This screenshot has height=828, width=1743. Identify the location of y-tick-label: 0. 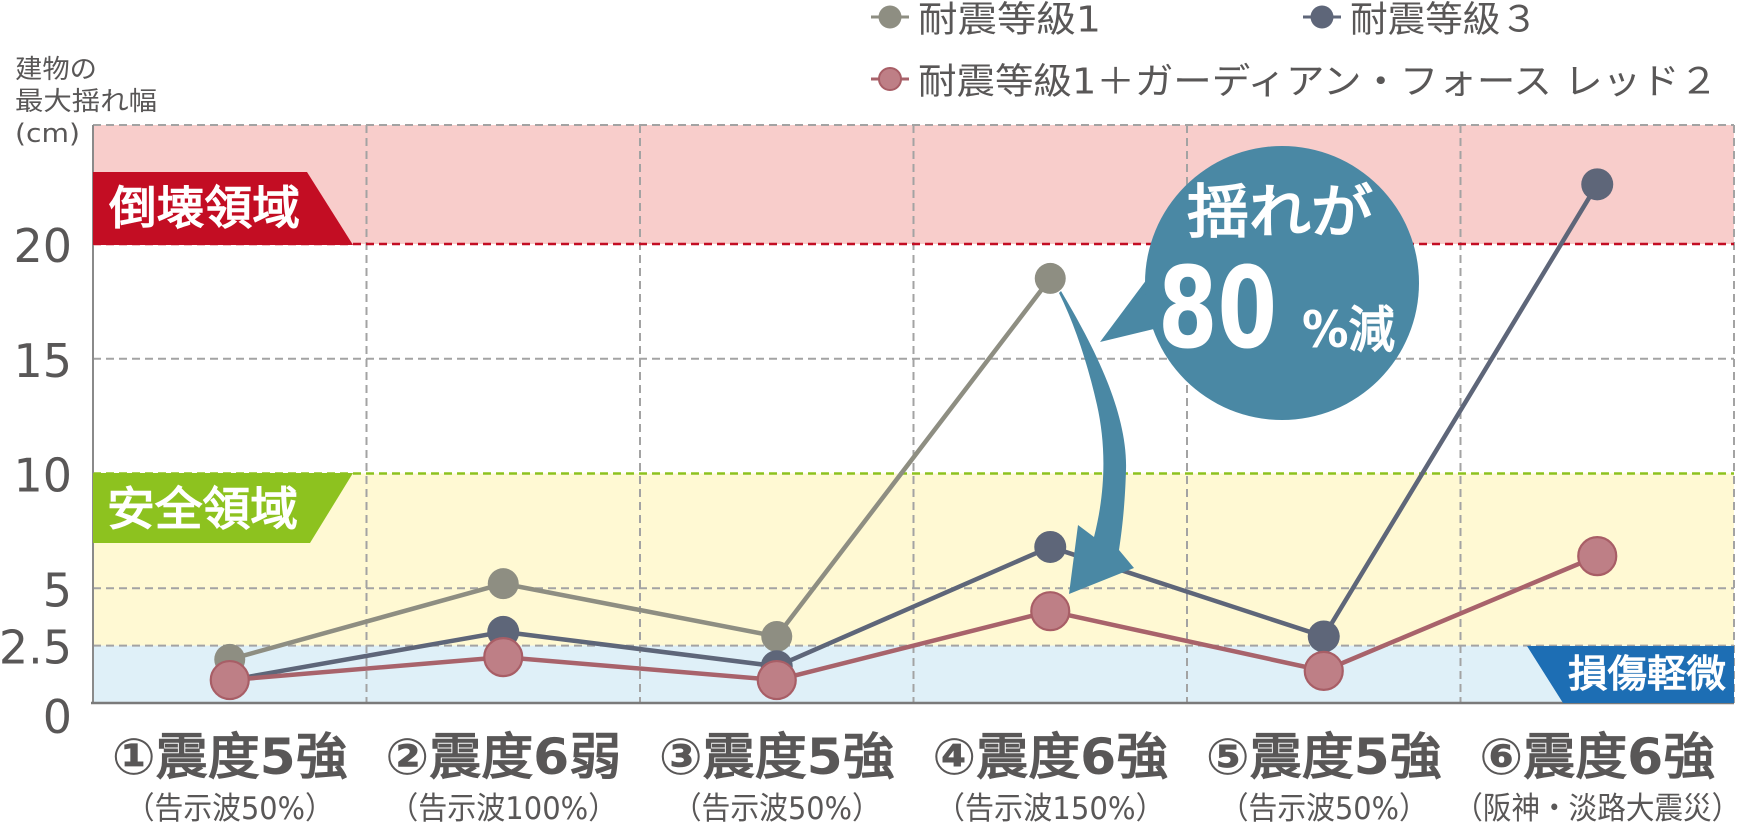
(57, 717).